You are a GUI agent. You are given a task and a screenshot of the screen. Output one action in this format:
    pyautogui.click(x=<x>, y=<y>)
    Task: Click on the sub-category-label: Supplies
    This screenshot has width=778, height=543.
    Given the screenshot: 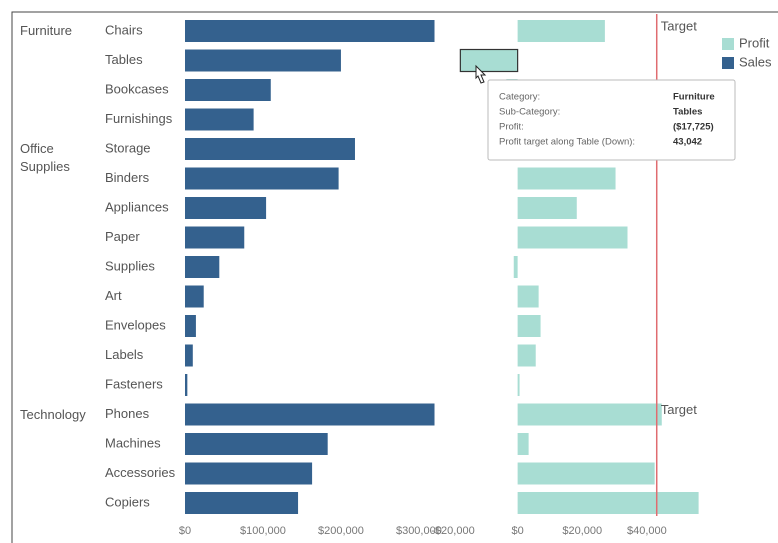 What is the action you would take?
    pyautogui.click(x=130, y=265)
    